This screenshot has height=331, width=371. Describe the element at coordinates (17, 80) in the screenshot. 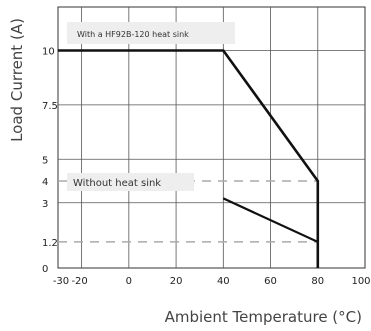

I see `y-axis-label: Load Current (A)` at that location.